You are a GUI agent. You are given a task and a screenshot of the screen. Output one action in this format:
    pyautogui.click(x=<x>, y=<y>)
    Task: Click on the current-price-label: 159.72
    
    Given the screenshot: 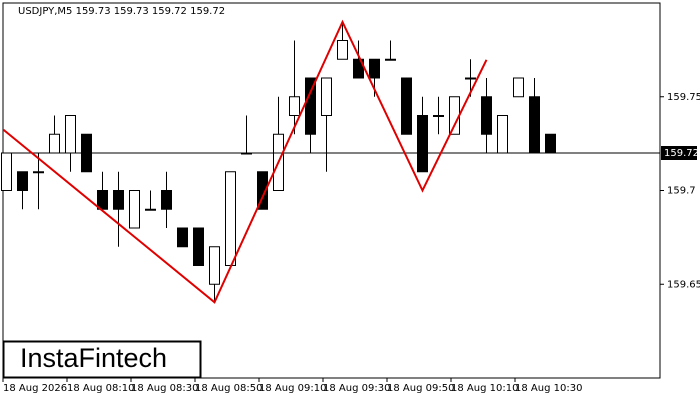 What is the action you would take?
    pyautogui.click(x=681, y=153)
    